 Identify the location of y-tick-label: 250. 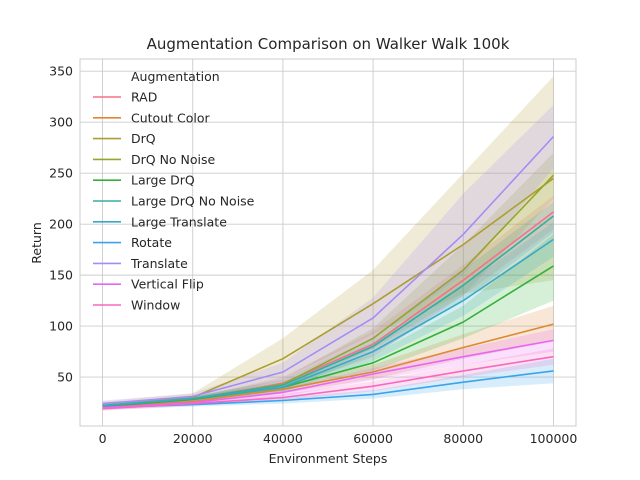
(61, 173).